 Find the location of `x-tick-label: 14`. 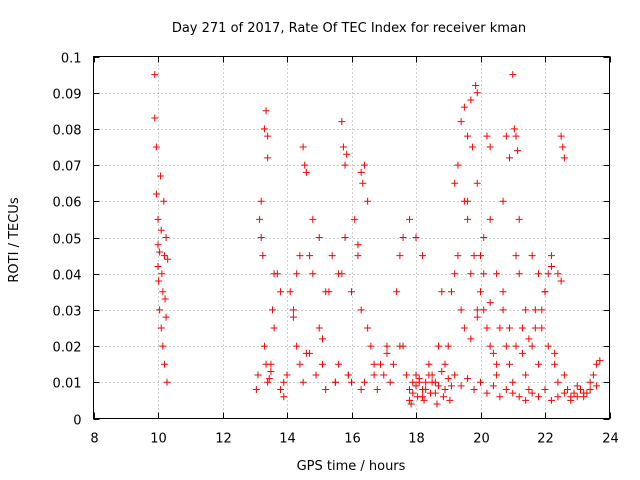

x-tick-label: 14 is located at coordinates (287, 439).